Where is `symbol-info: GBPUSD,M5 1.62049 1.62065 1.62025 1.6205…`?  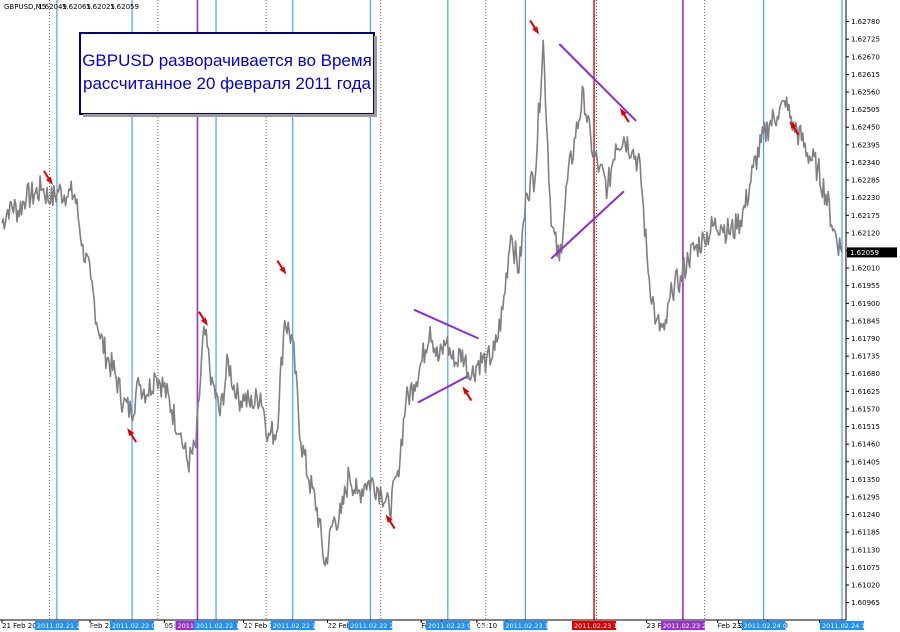 symbol-info: GBPUSD,M5 1.62049 1.62065 1.62025 1.6205… is located at coordinates (71, 7).